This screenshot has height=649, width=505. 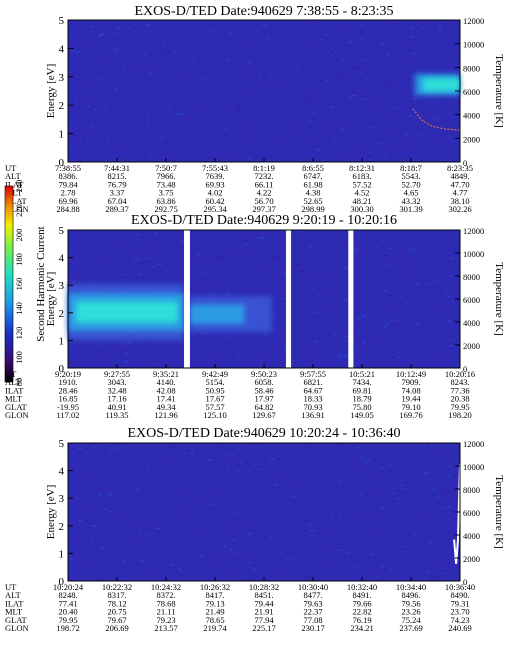 What do you see at coordinates (361, 595) in the screenshot?
I see `table-cell: 8491.` at bounding box center [361, 595].